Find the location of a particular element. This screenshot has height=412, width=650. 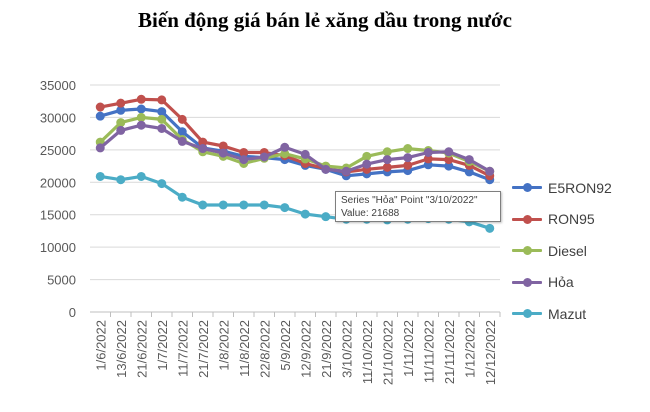

legend-label: Diesel is located at coordinates (567, 250).